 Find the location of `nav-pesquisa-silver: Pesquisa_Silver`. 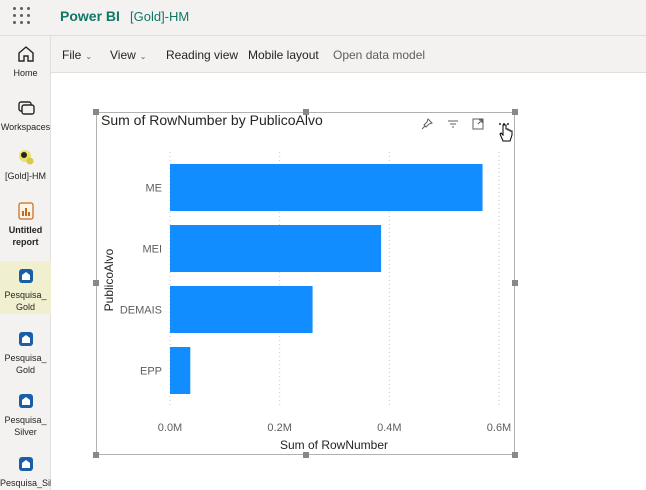

nav-pesquisa-silver: Pesquisa_Silver is located at coordinates (25, 414).